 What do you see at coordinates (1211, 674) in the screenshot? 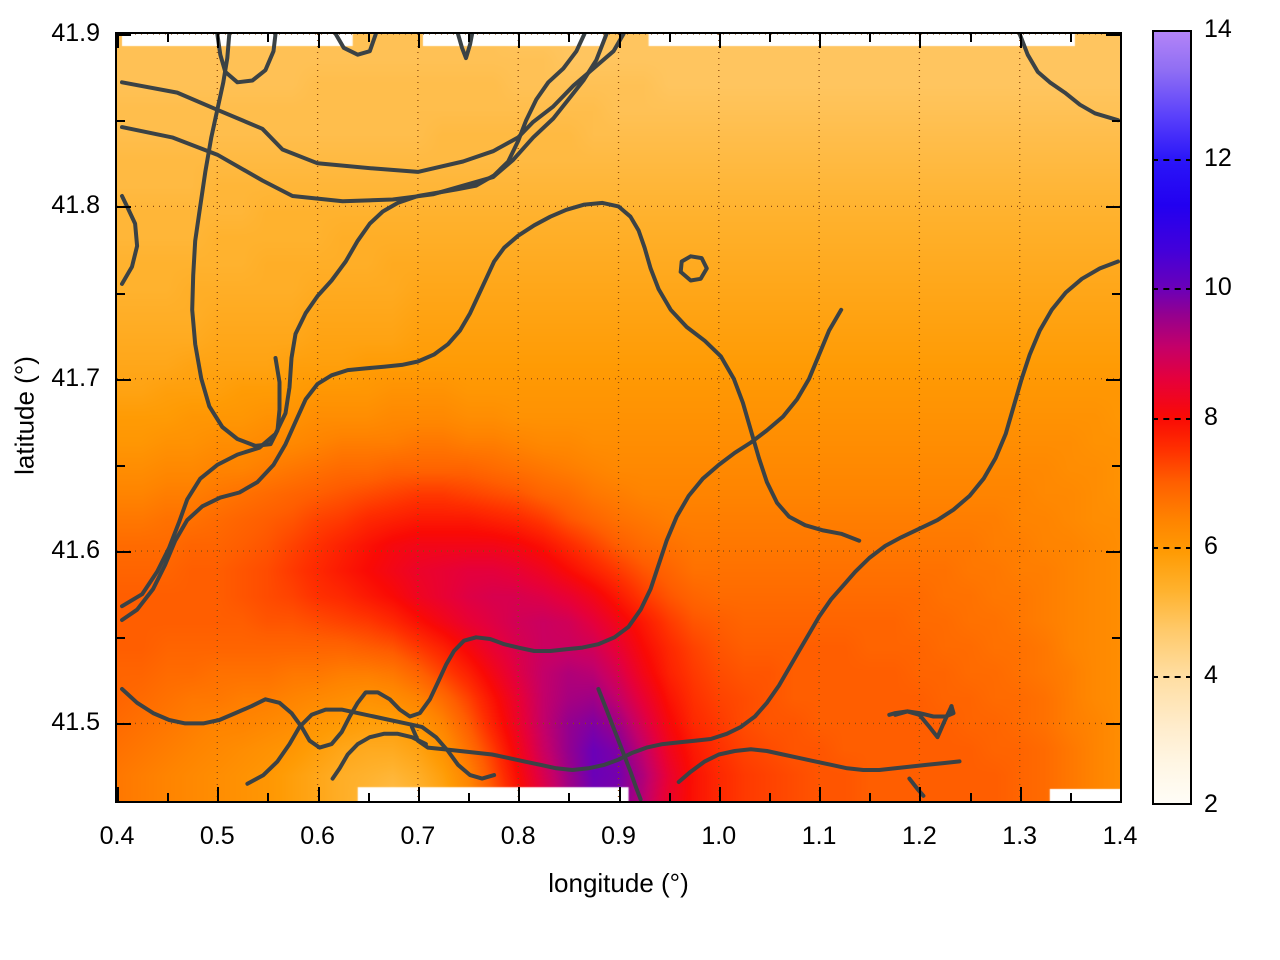
I see `colorbar-tick-label: 4` at bounding box center [1211, 674].